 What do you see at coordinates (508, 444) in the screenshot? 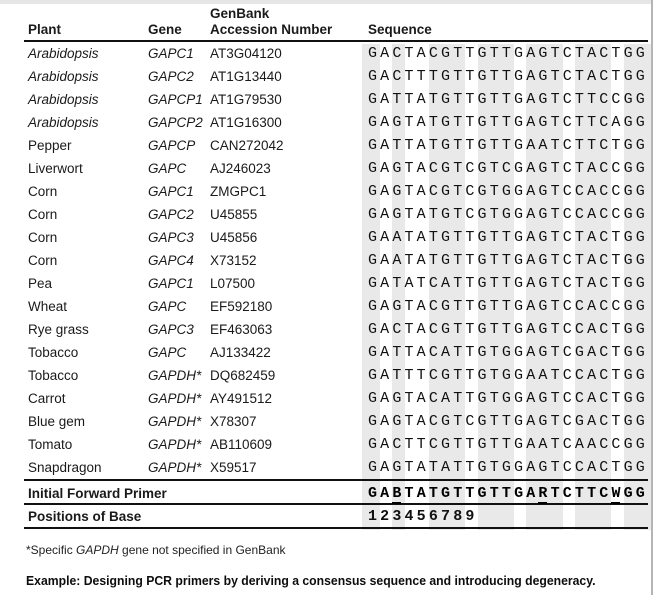
I see `sequence-cell: GACTTCGTTGTTGAATCAACCGG` at bounding box center [508, 444].